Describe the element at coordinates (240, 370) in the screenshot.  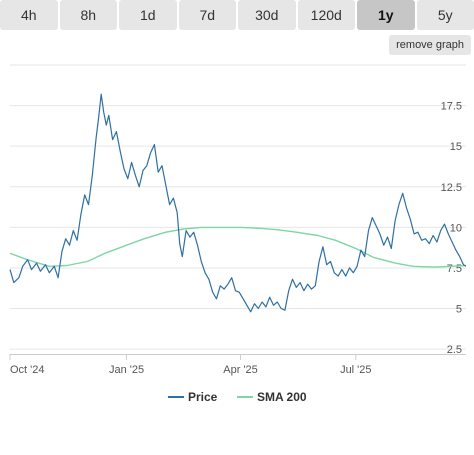
I see `x-tick-label: Apr '25` at that location.